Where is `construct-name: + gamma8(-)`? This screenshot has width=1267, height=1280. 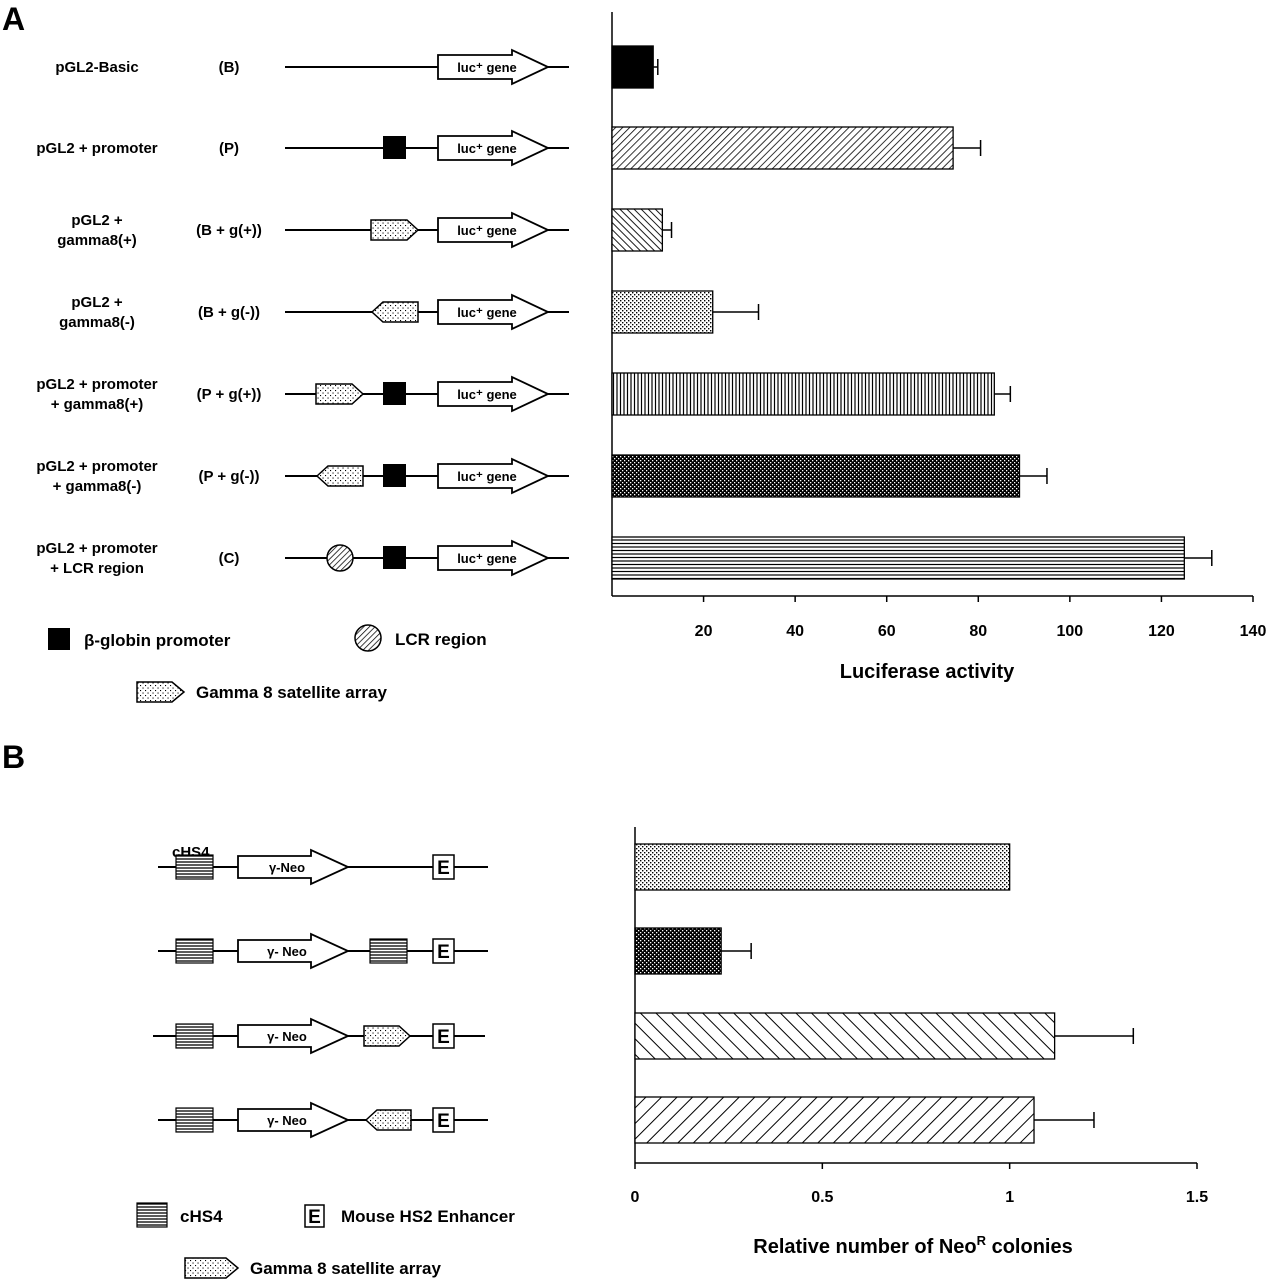 construct-name: + gamma8(-) is located at coordinates (97, 486).